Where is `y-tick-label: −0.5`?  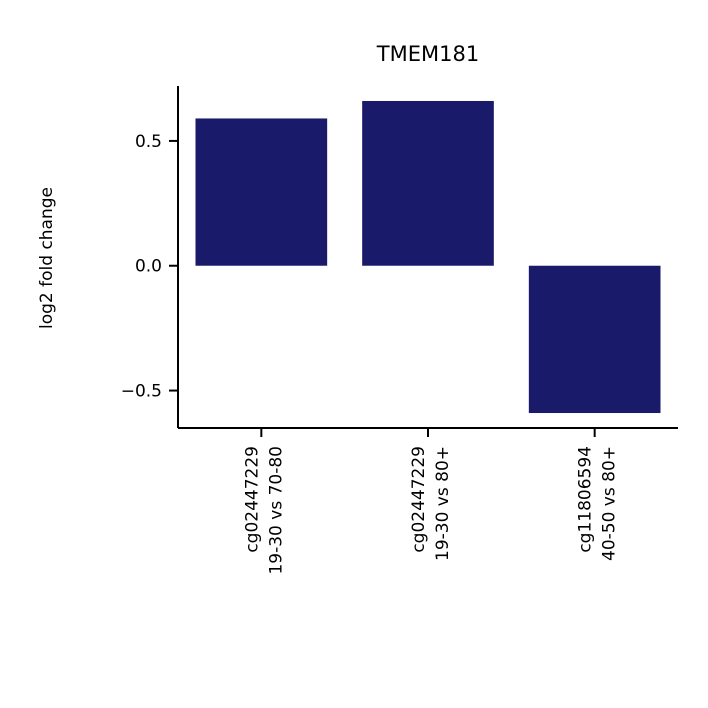 y-tick-label: −0.5 is located at coordinates (141, 392).